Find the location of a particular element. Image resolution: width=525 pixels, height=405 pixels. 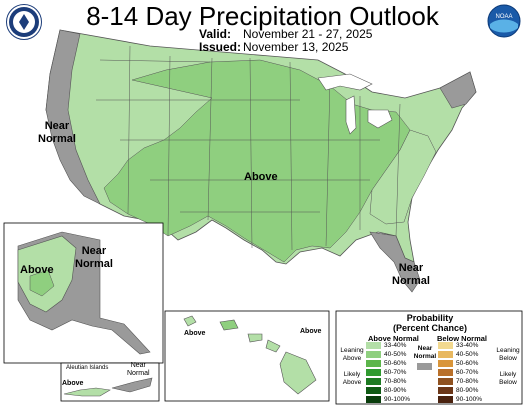

hawaii-above-east-label: Above is located at coordinates (311, 331).